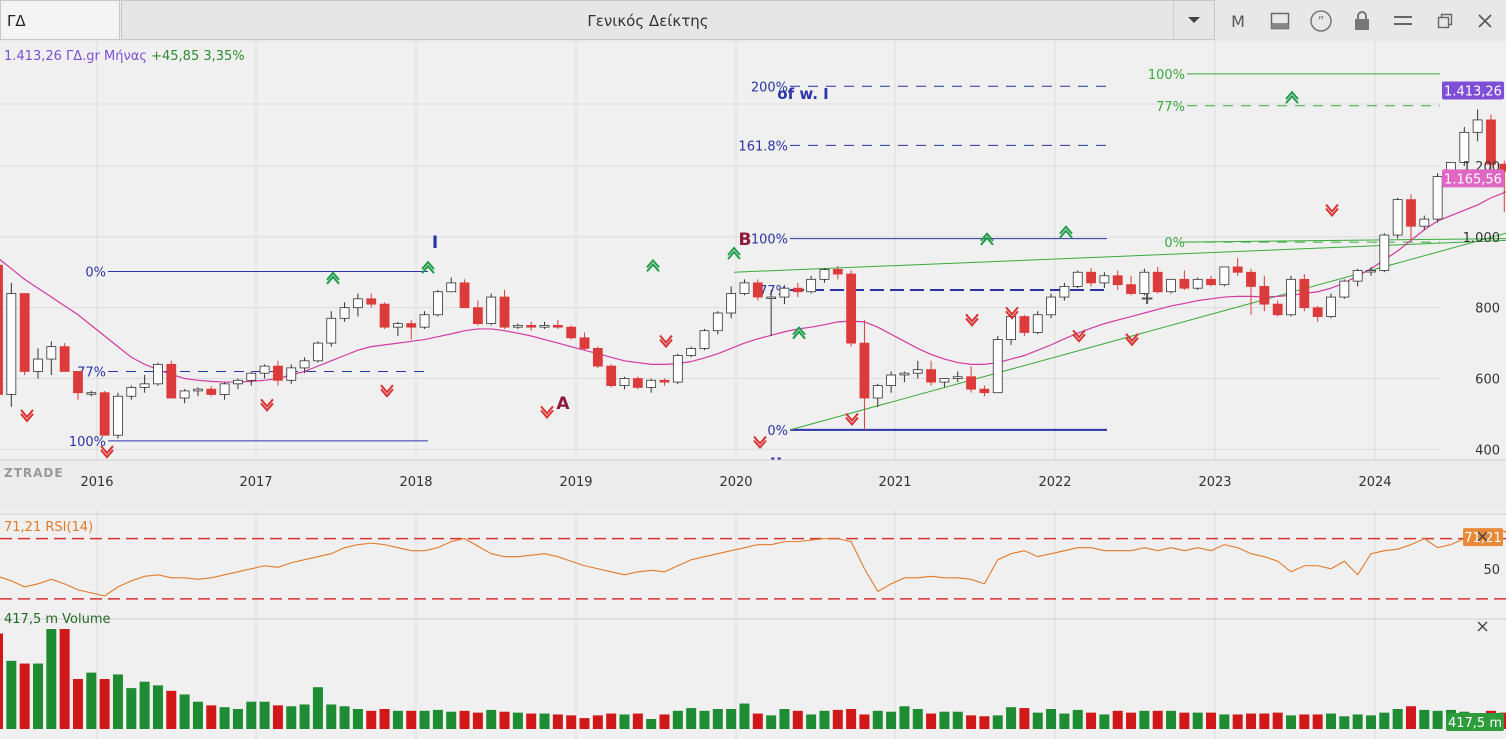 Image resolution: width=1506 pixels, height=739 pixels. I want to click on x-tick-label: 2023, so click(1214, 482).